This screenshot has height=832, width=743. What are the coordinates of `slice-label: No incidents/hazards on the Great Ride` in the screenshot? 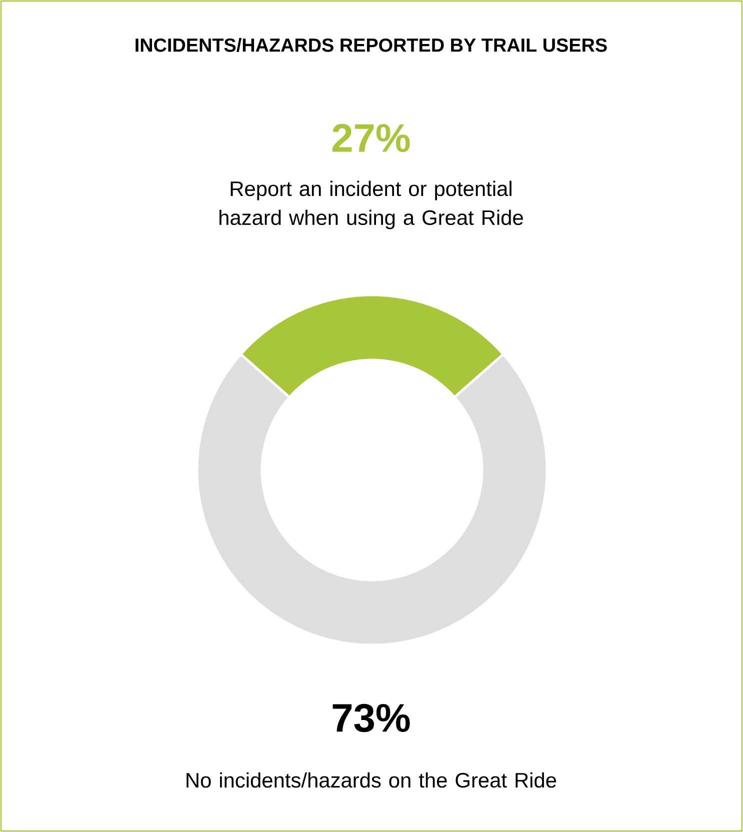 It's located at (371, 780).